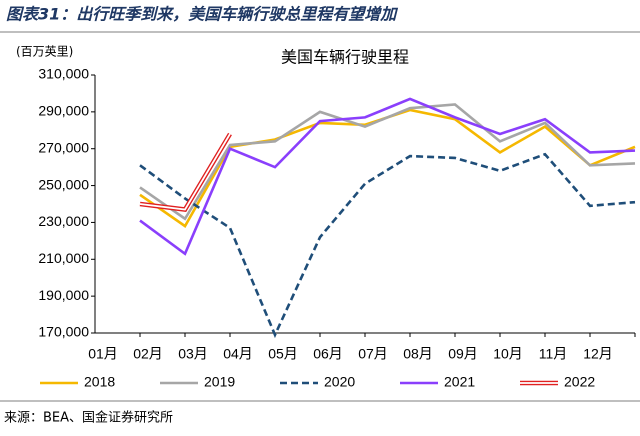 This screenshot has height=436, width=640. What do you see at coordinates (328, 354) in the screenshot?
I see `x-tick-label: 06月` at bounding box center [328, 354].